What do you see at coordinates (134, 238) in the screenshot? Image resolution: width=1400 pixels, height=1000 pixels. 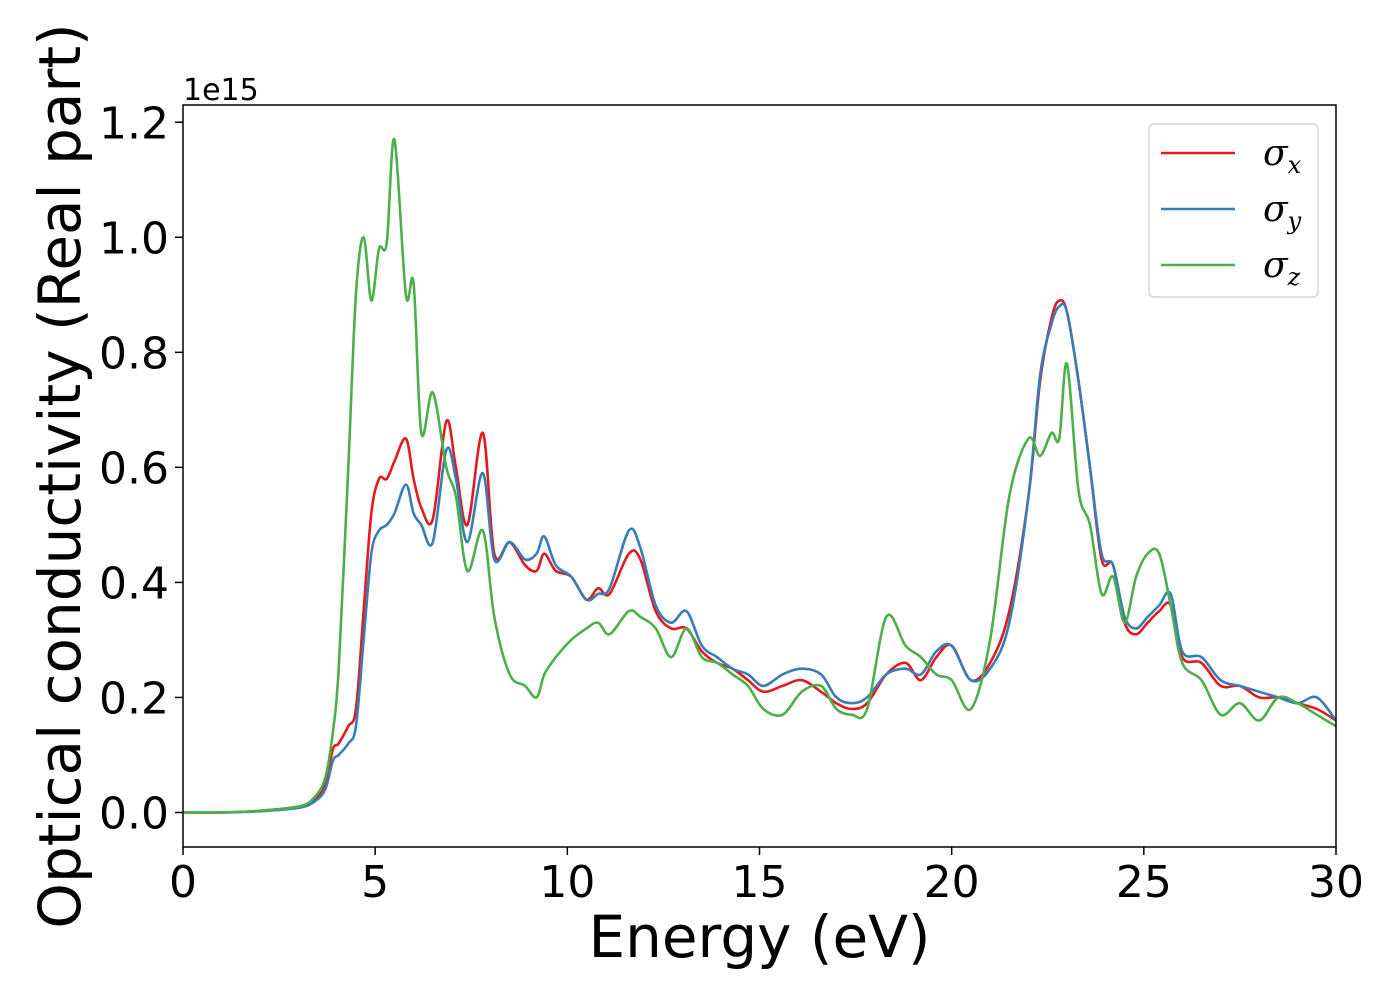 I see `y-tick-label: 1.0` at bounding box center [134, 238].